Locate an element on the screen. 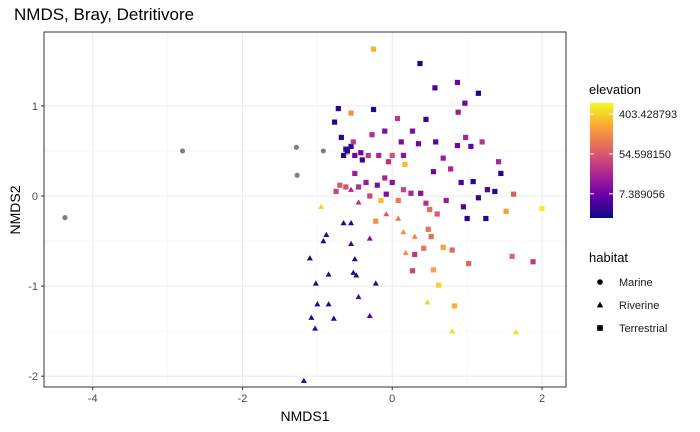 Image resolution: width=700 pixels, height=432 pixels. elevation-legend-title: elevation is located at coordinates (615, 89).